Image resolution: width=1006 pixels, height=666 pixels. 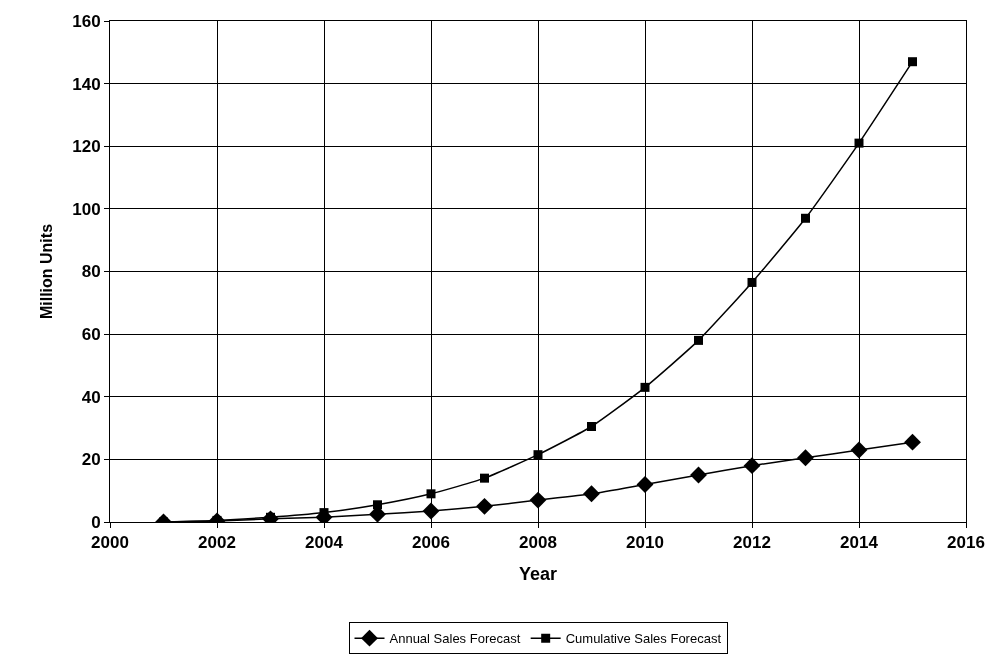 I want to click on x-tick-label: 2016, so click(x=966, y=543).